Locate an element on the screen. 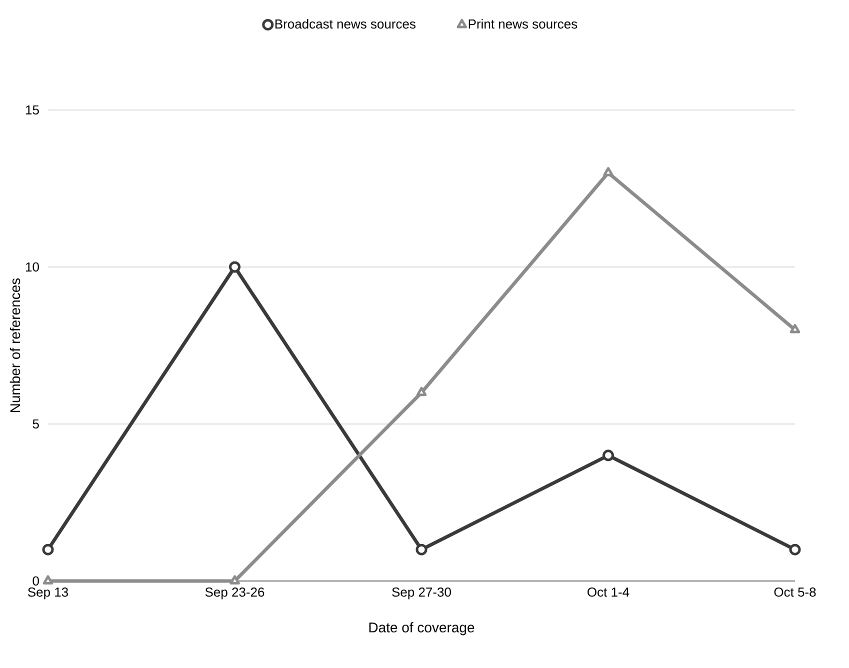 This screenshot has height=668, width=849. y-tick-label: 10 is located at coordinates (32, 267).